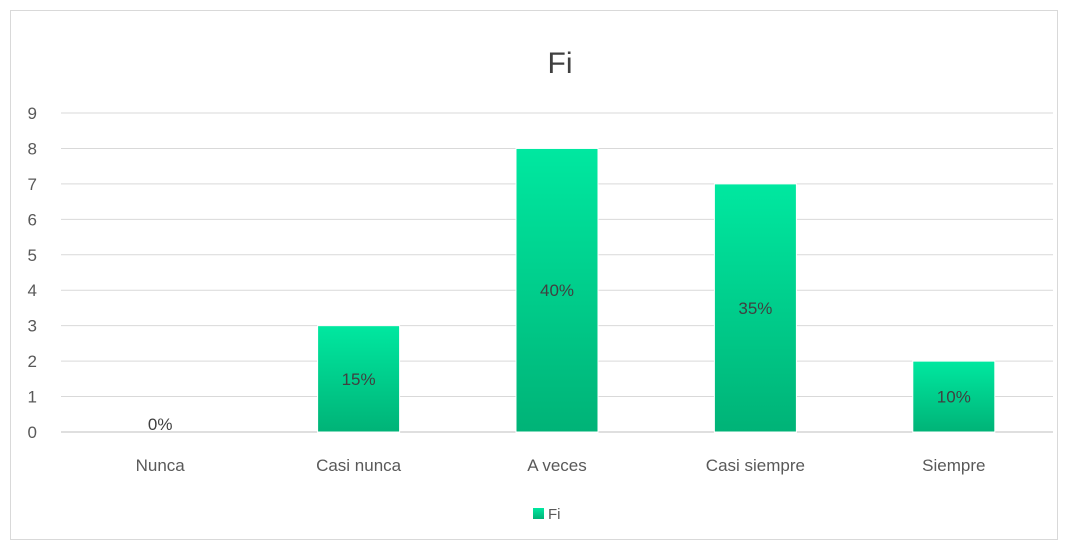 This screenshot has height=546, width=1069. I want to click on data-label: 10%, so click(954, 397).